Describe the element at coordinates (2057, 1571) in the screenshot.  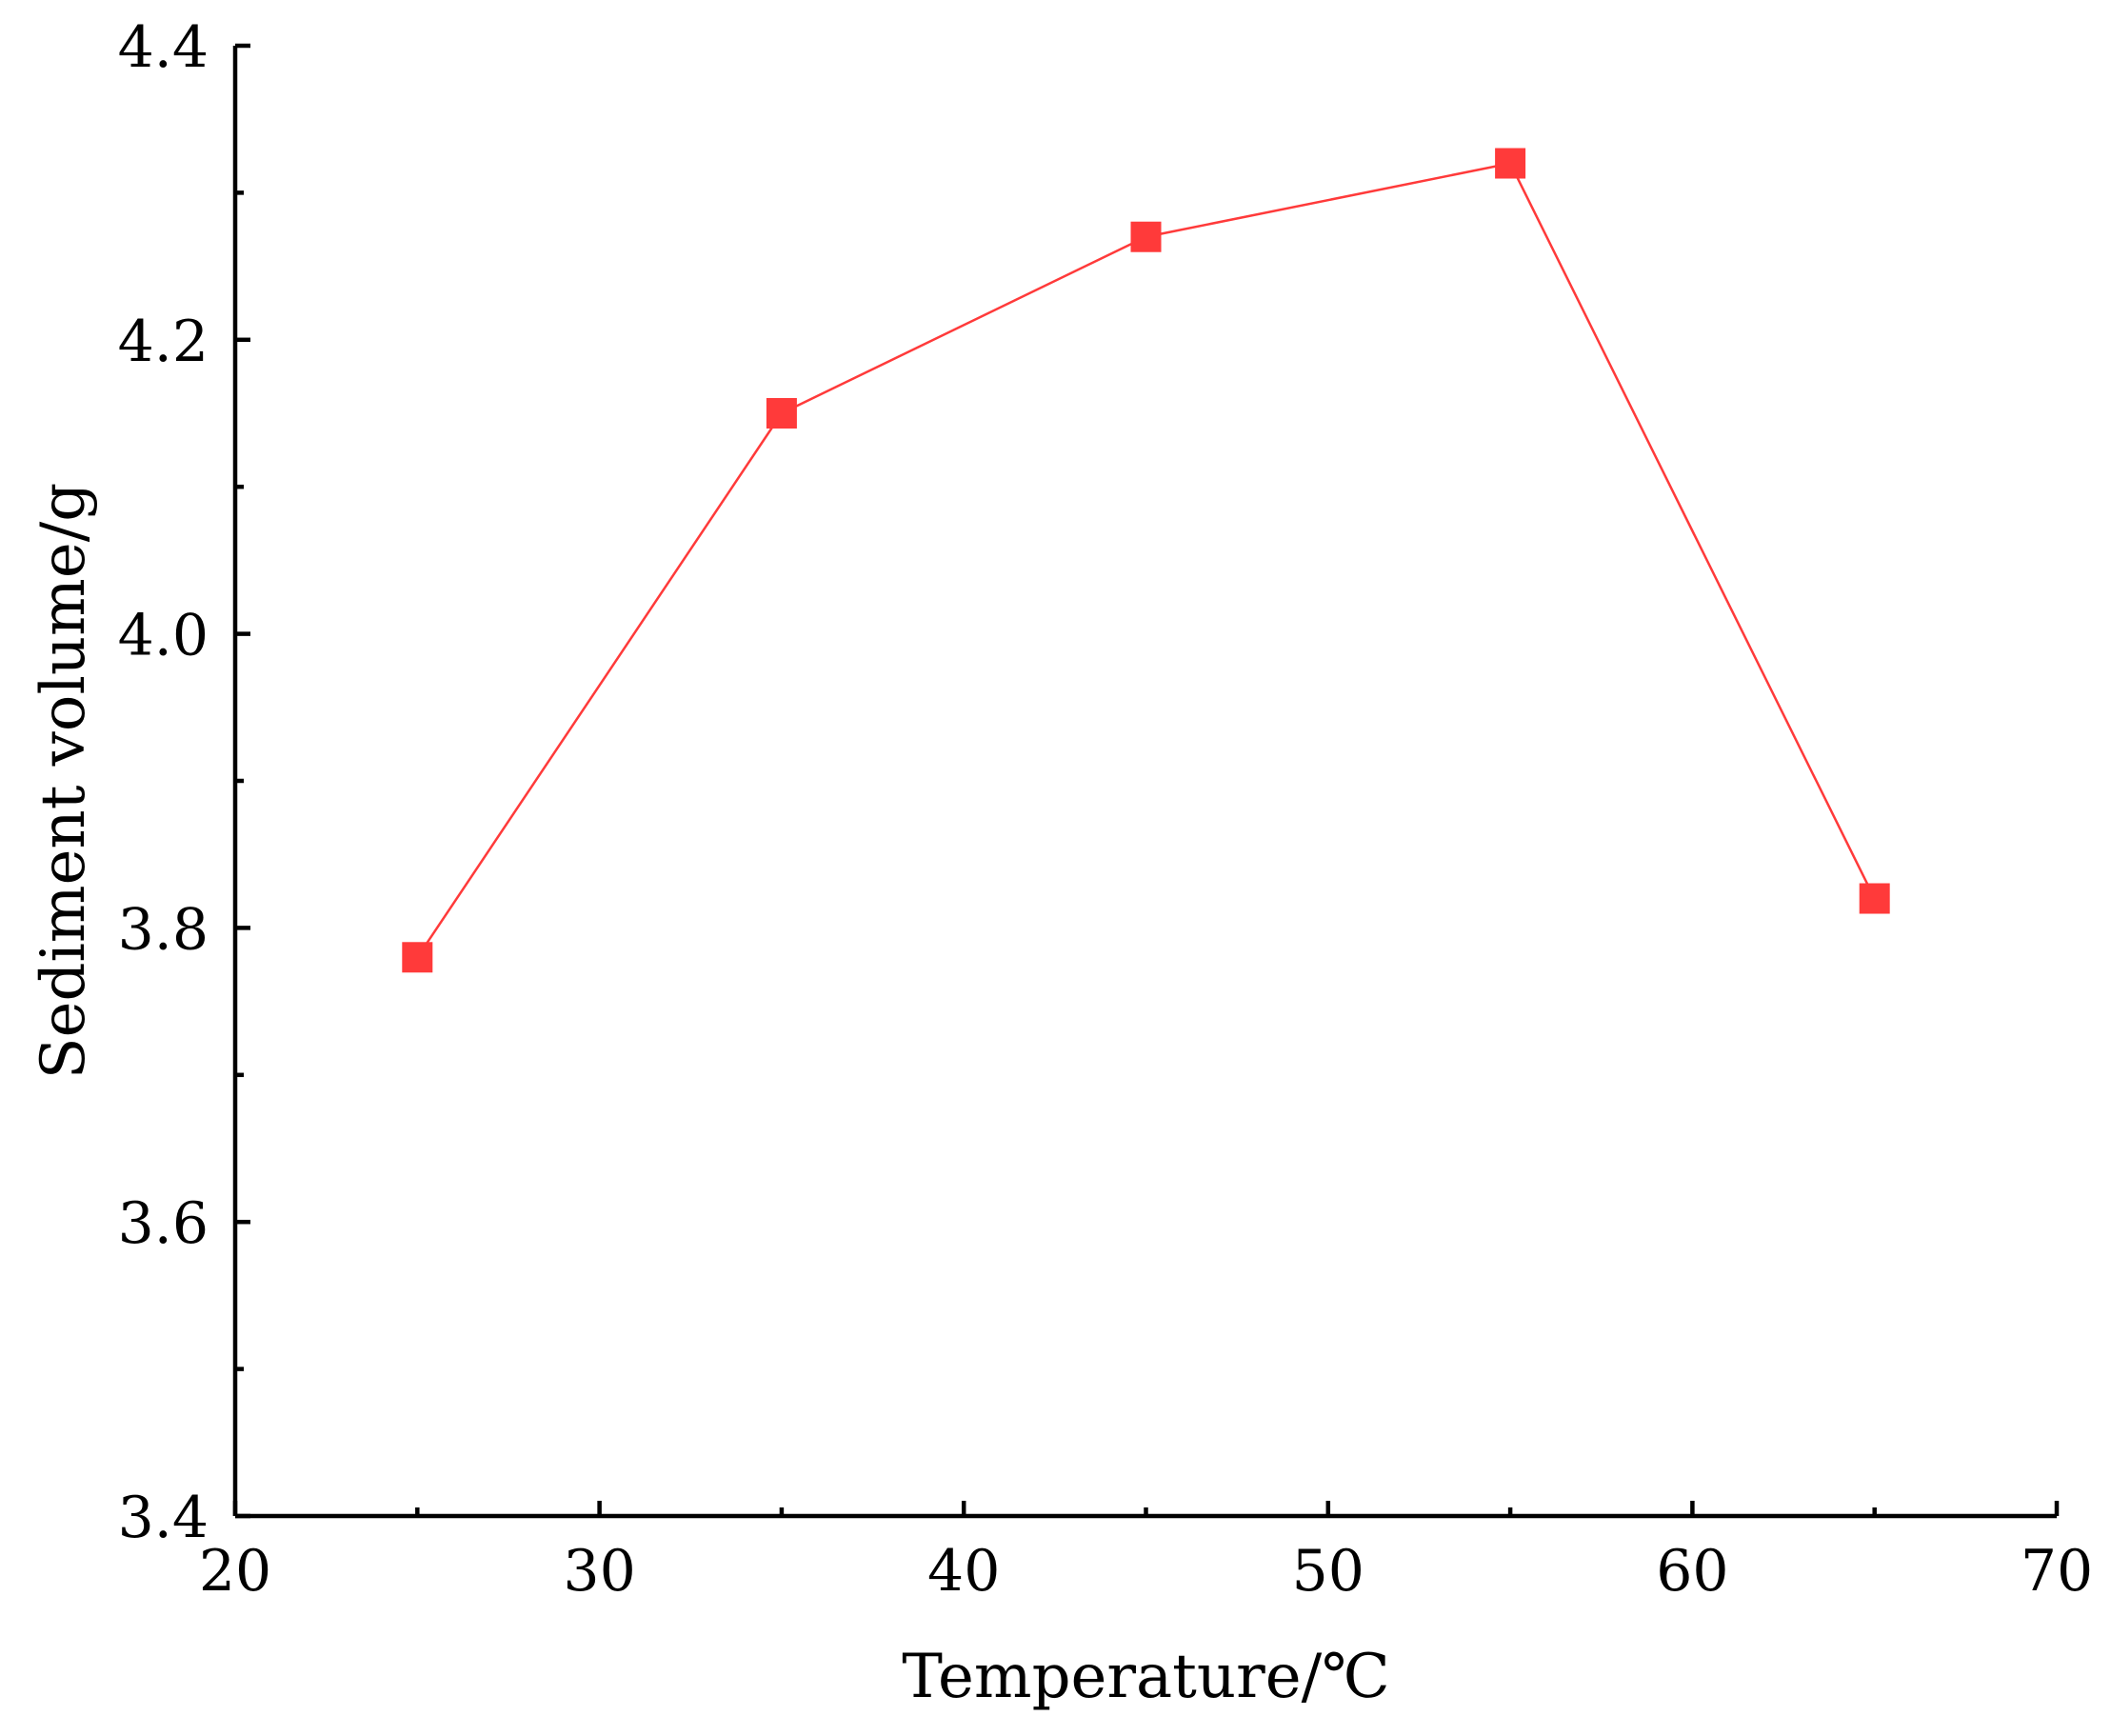
I see `x-tick-label: 70` at that location.